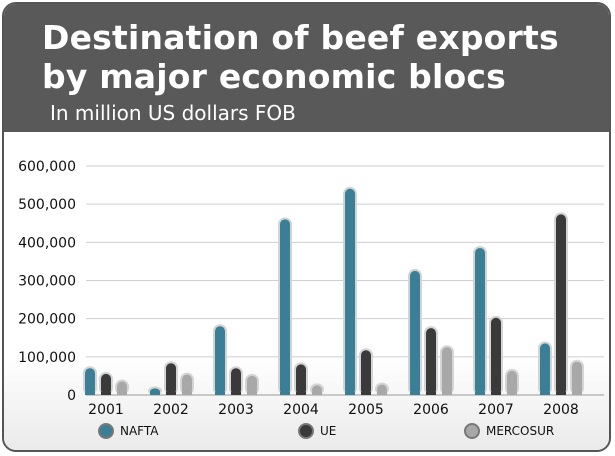  I want to click on y-tick-label: 600,000, so click(47, 167).